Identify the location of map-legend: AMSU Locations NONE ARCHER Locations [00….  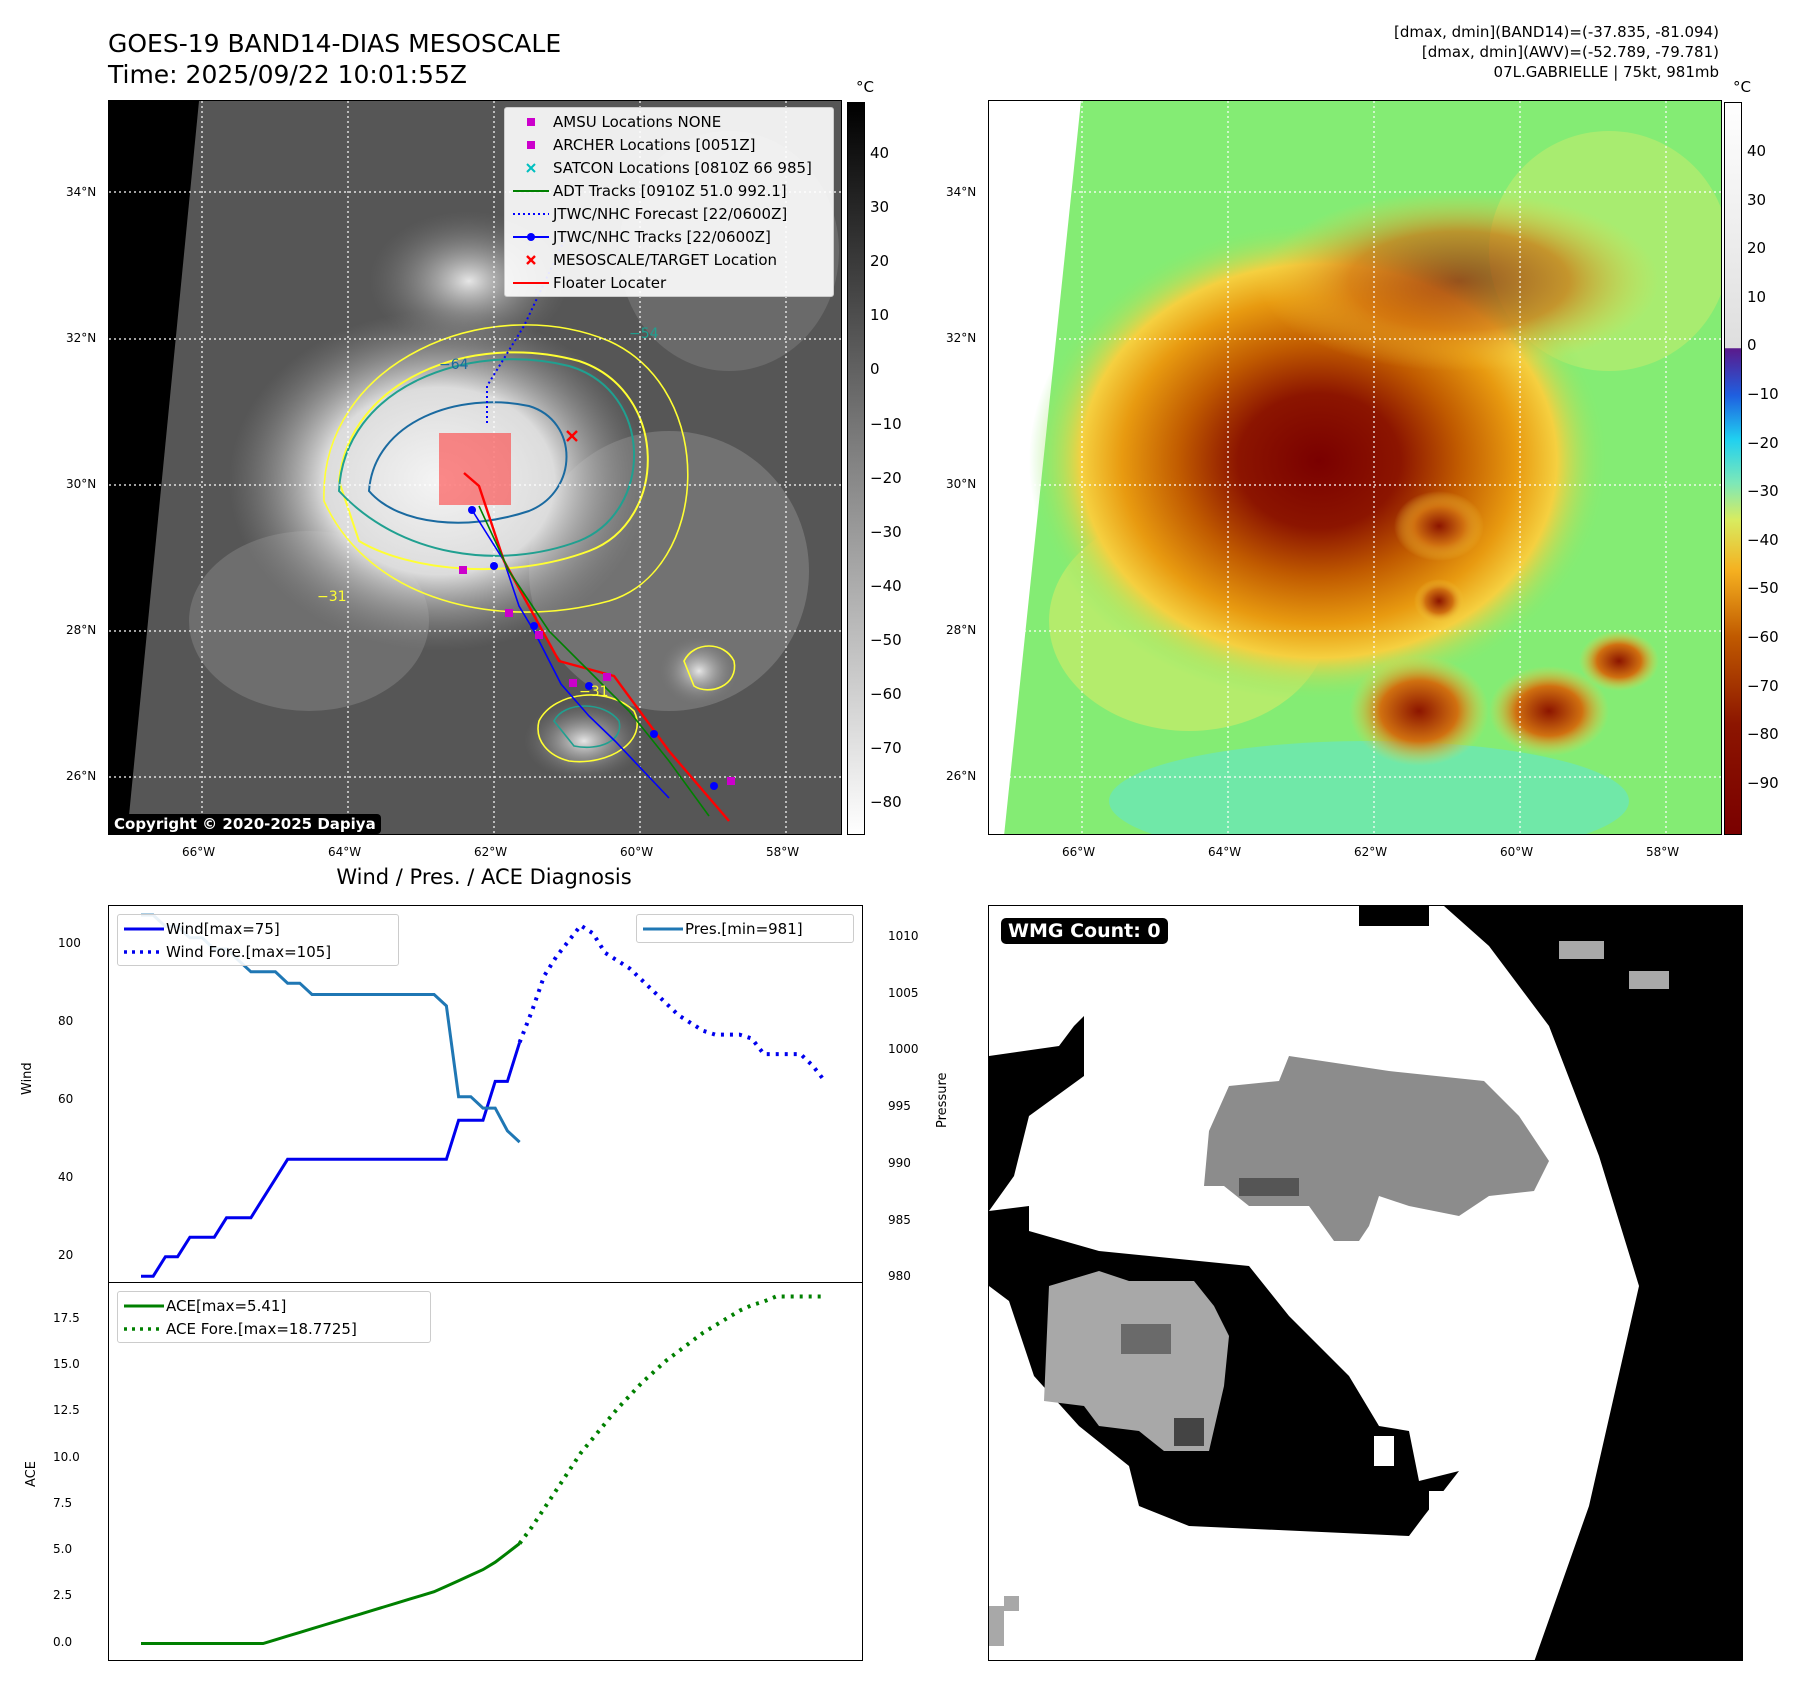
(669, 202).